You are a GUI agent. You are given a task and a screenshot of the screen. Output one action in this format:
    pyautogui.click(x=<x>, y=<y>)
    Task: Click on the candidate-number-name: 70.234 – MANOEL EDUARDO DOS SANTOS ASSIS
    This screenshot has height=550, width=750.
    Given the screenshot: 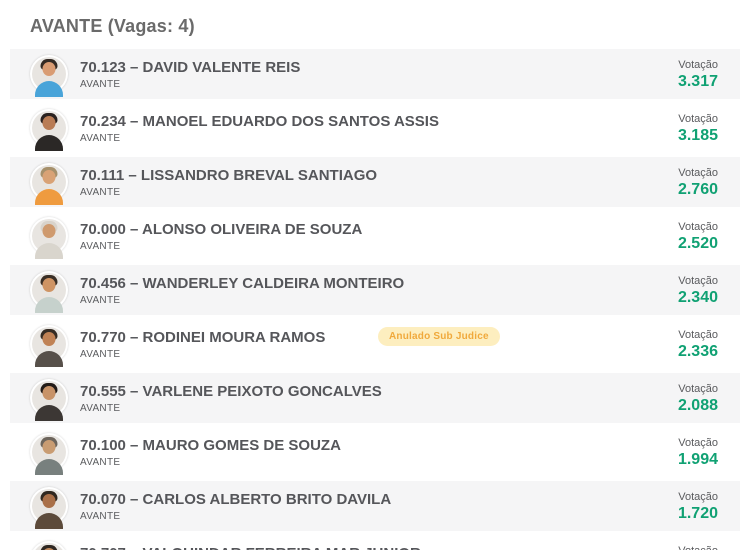 What is the action you would take?
    pyautogui.click(x=259, y=121)
    